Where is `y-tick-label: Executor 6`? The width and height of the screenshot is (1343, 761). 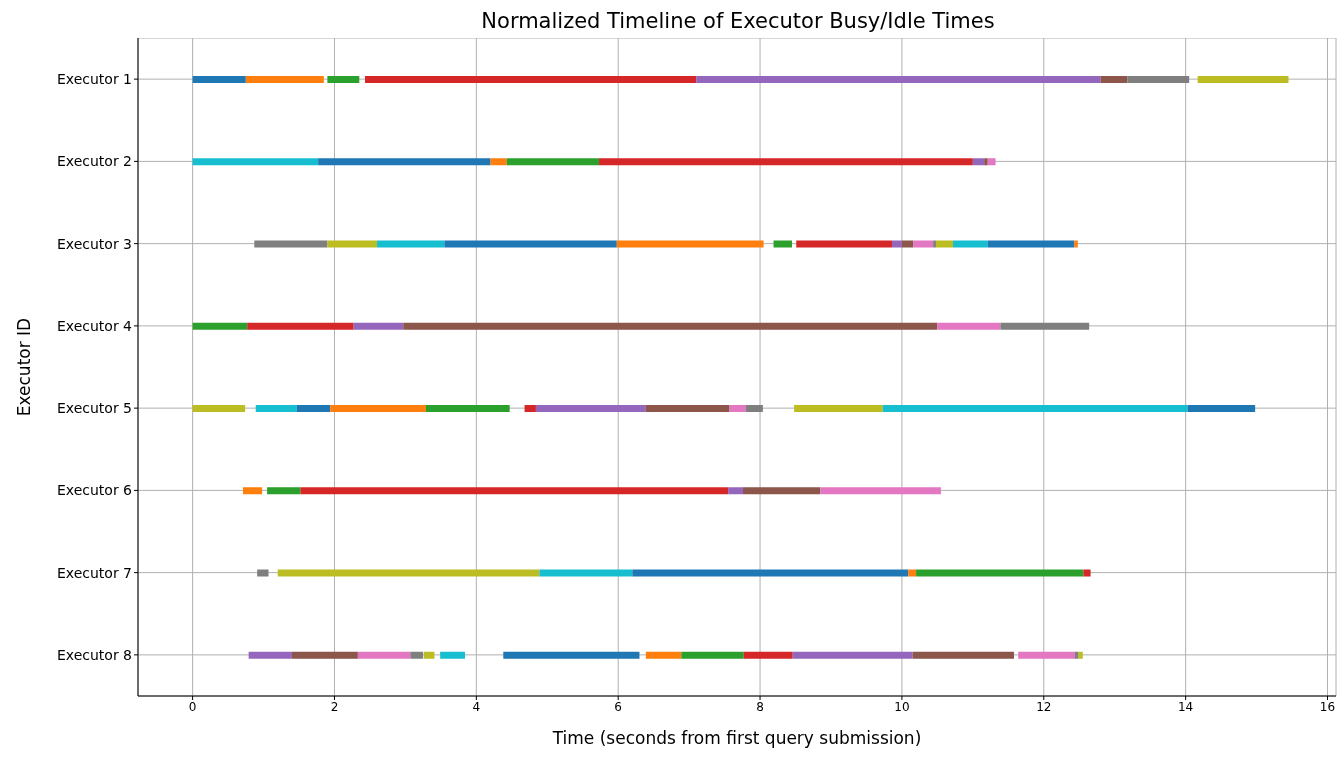 y-tick-label: Executor 6 is located at coordinates (94, 490).